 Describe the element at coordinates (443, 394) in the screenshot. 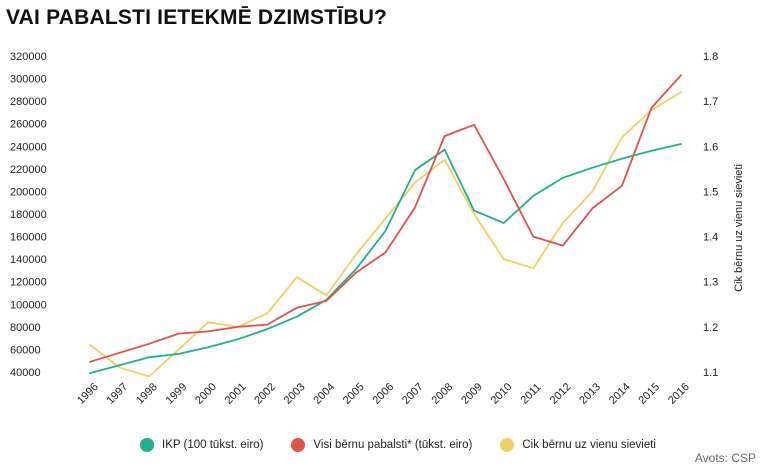

I see `x-tick-label: 2008` at that location.